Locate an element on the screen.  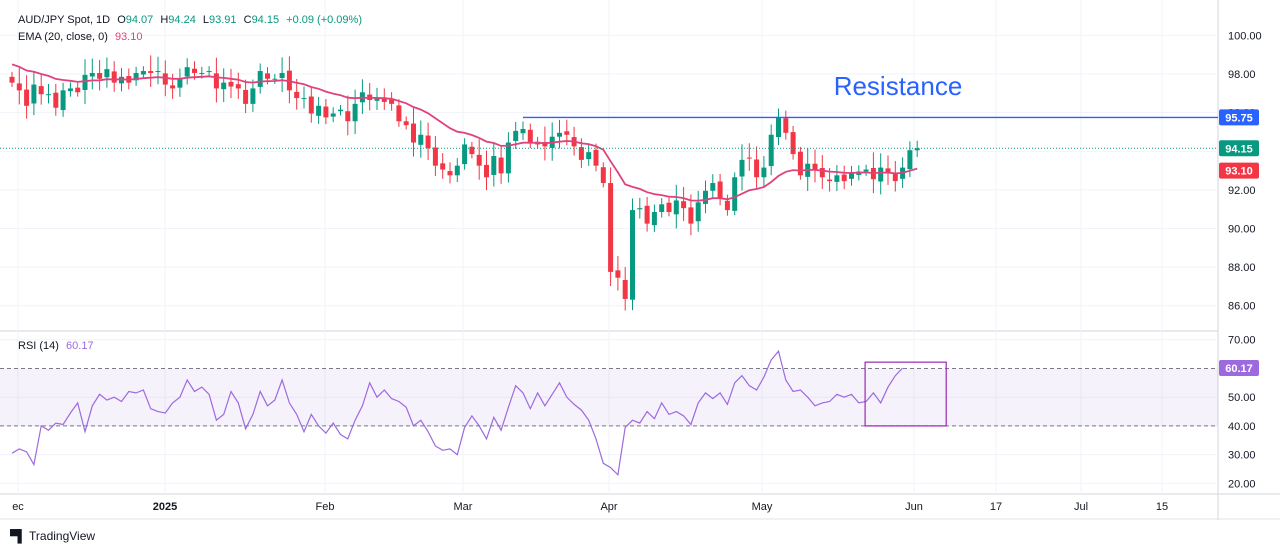
date-tick-label: Jul is located at coordinates (1081, 507).